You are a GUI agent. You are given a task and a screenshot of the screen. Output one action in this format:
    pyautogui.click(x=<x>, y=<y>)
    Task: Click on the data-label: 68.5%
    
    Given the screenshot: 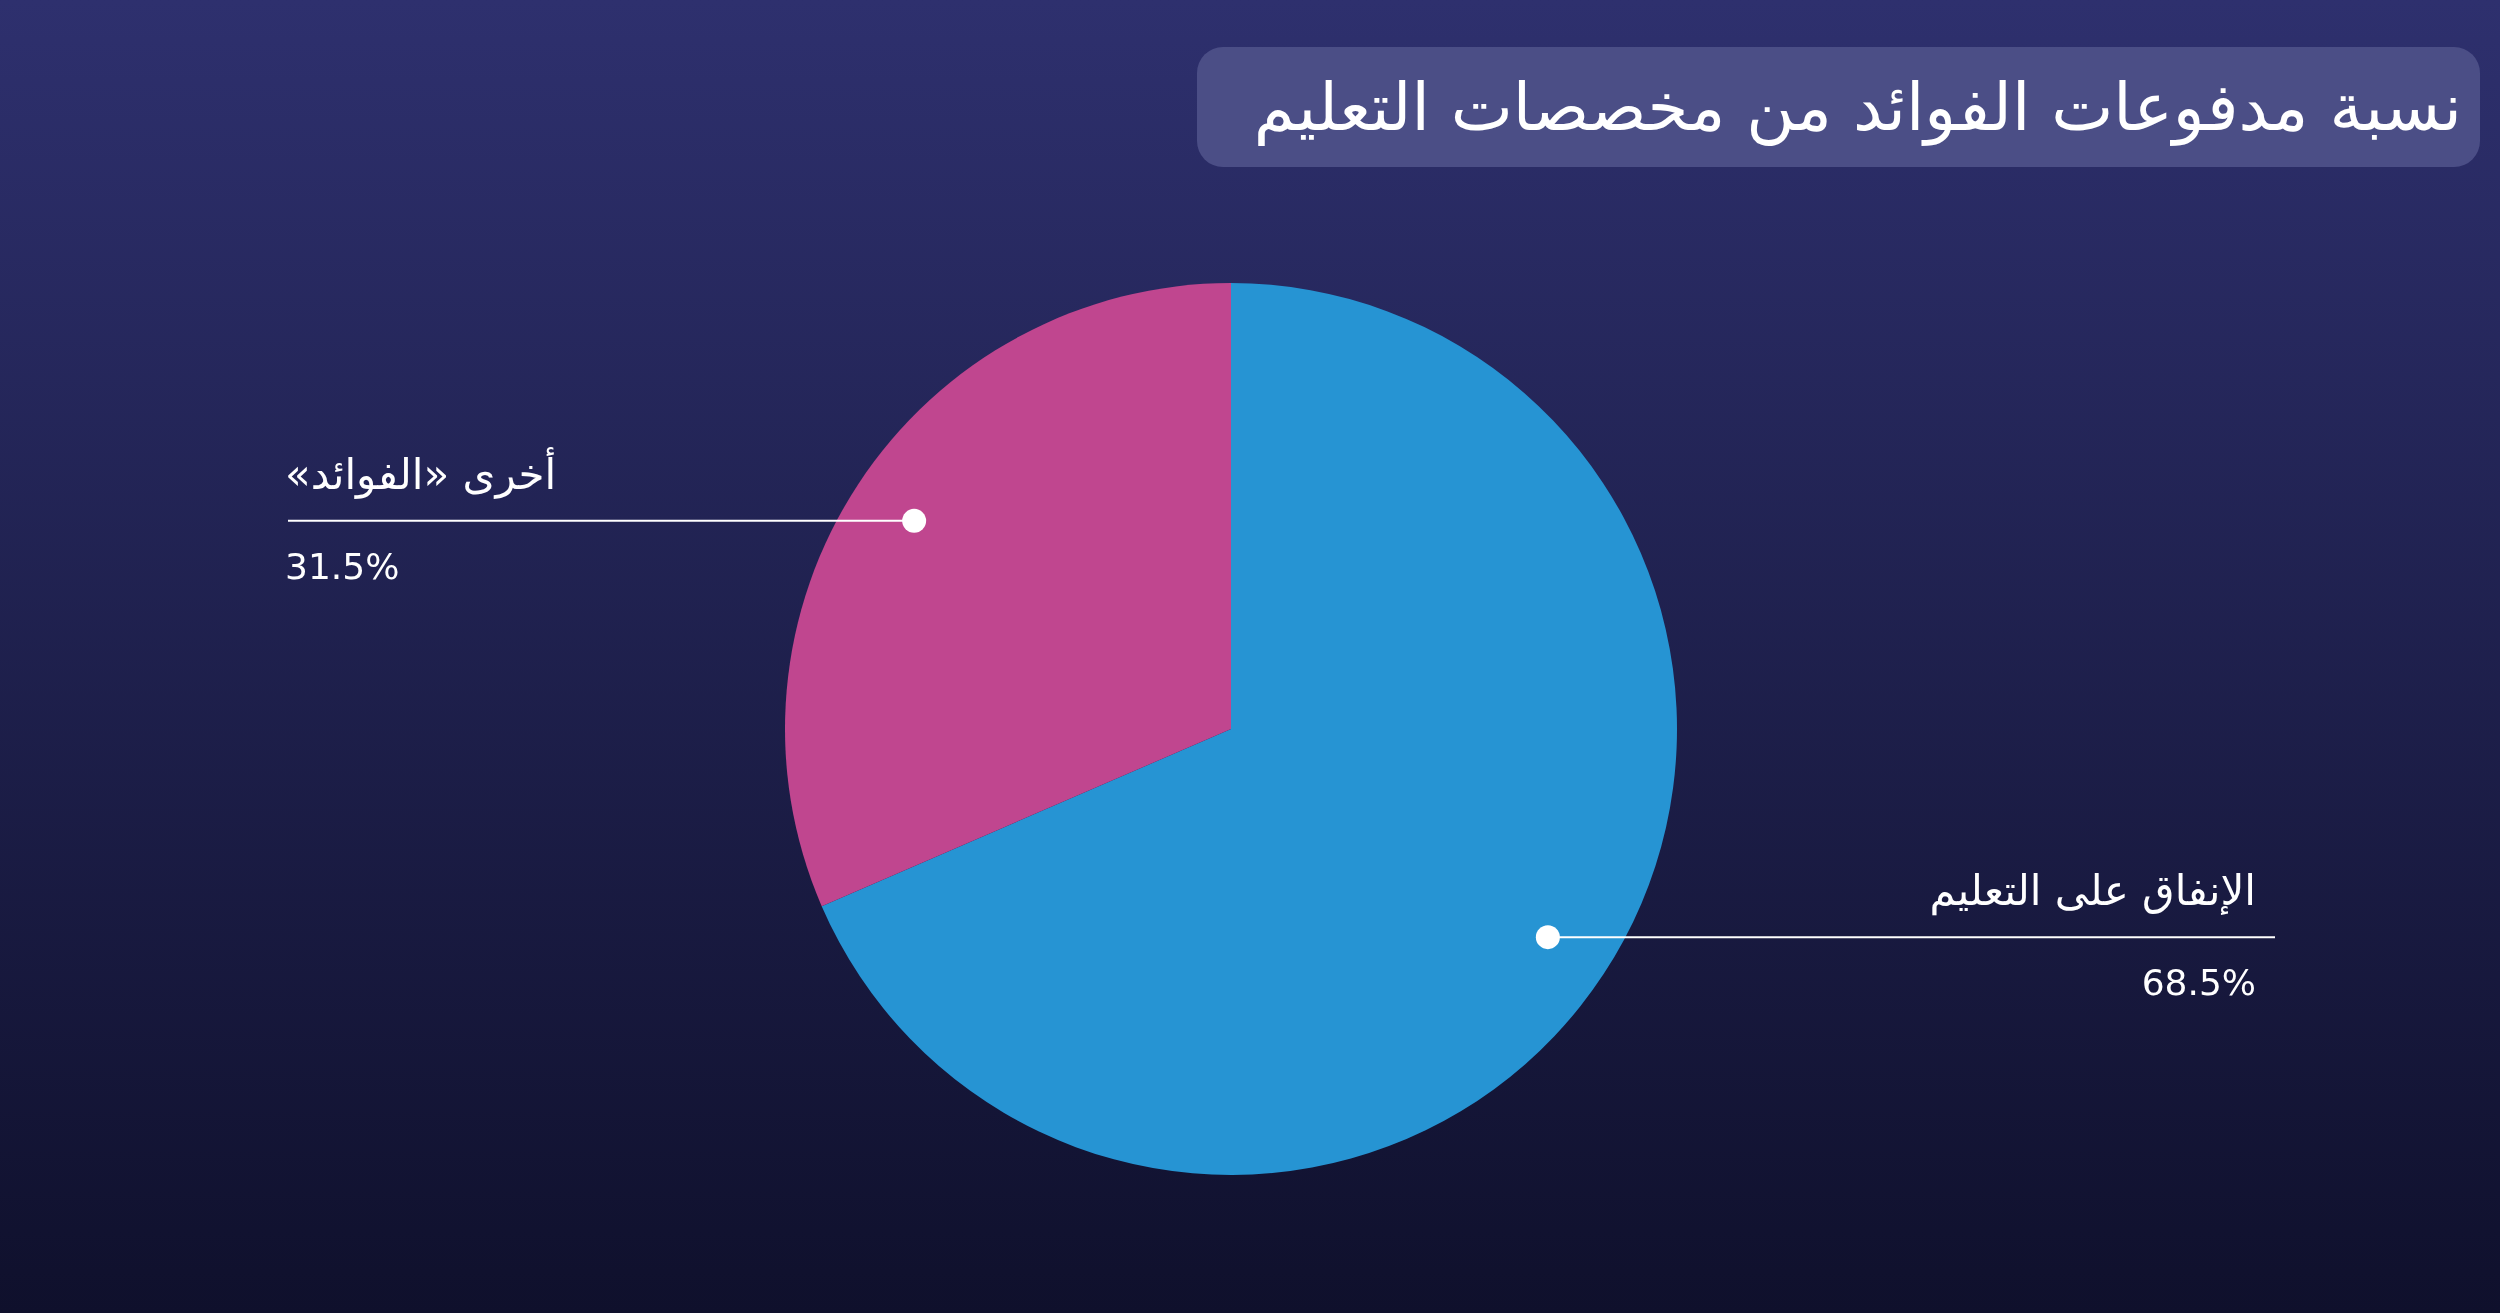 What is the action you would take?
    pyautogui.click(x=2198, y=983)
    